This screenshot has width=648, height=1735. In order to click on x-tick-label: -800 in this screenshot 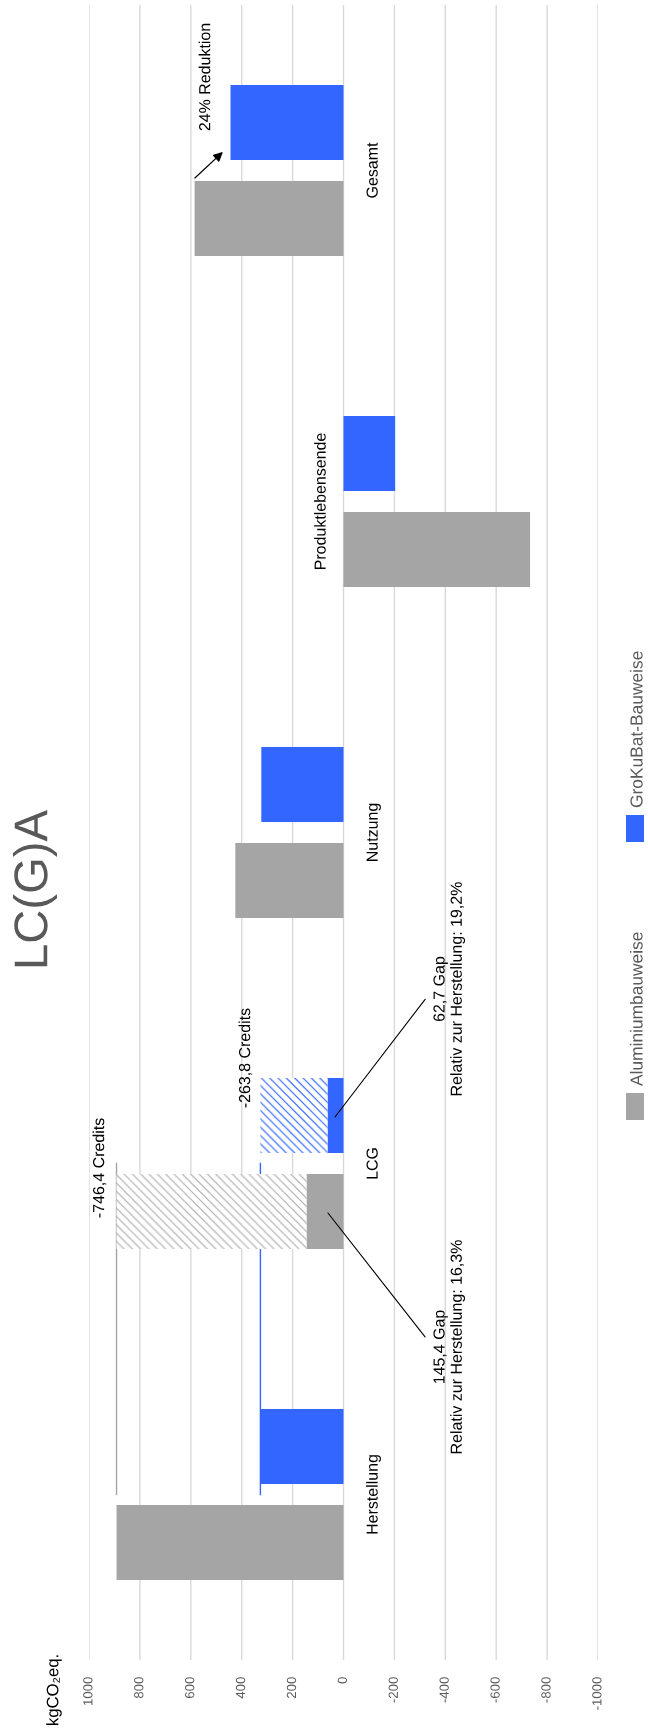, I will do `click(546, 1690)`.